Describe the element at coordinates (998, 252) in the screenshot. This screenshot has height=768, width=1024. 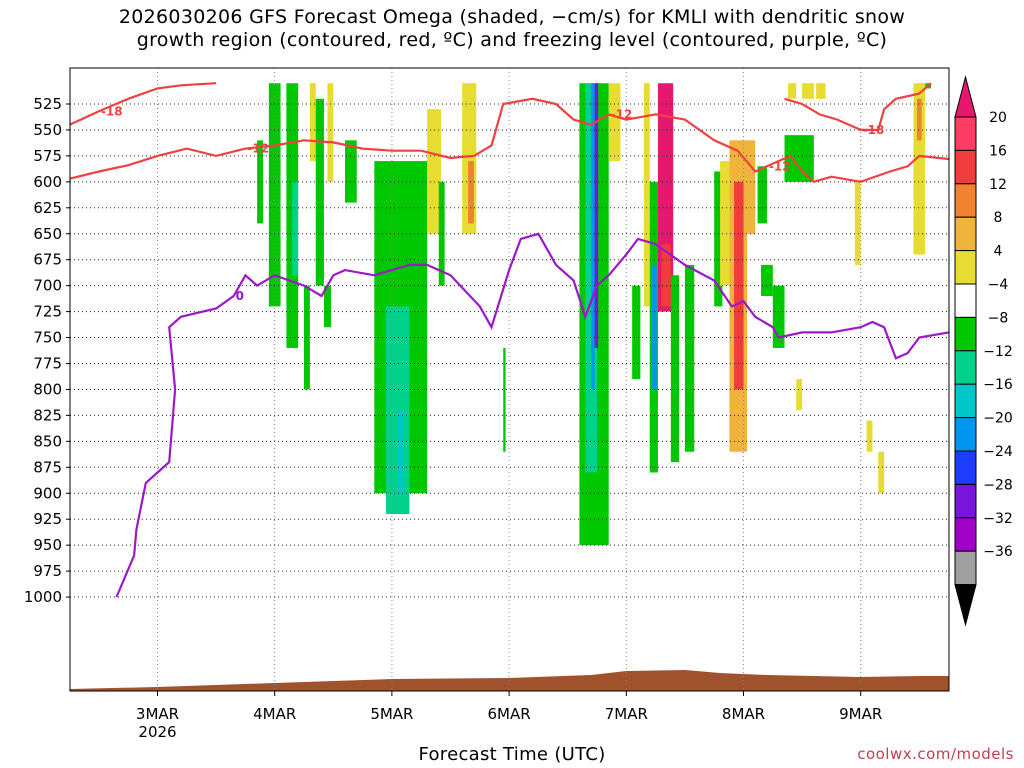
I see `colorbar-label: 4` at that location.